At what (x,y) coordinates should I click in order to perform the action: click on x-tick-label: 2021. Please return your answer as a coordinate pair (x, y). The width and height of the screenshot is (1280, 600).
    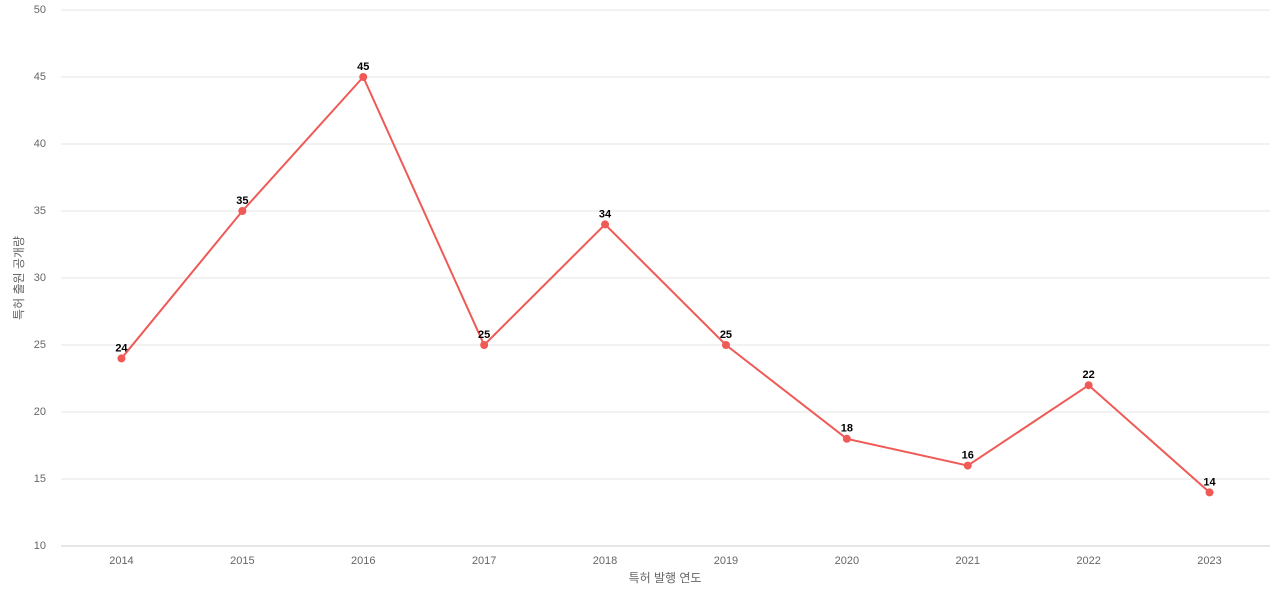
    Looking at the image, I should click on (968, 561).